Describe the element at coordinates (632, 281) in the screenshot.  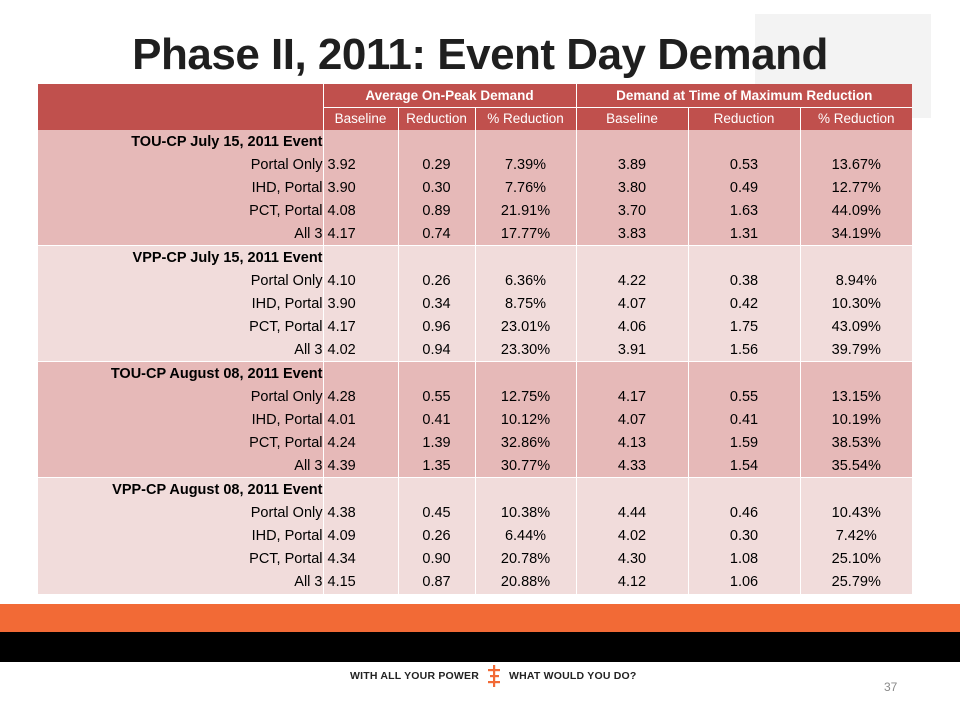
I see `table-cell: 4.22` at that location.